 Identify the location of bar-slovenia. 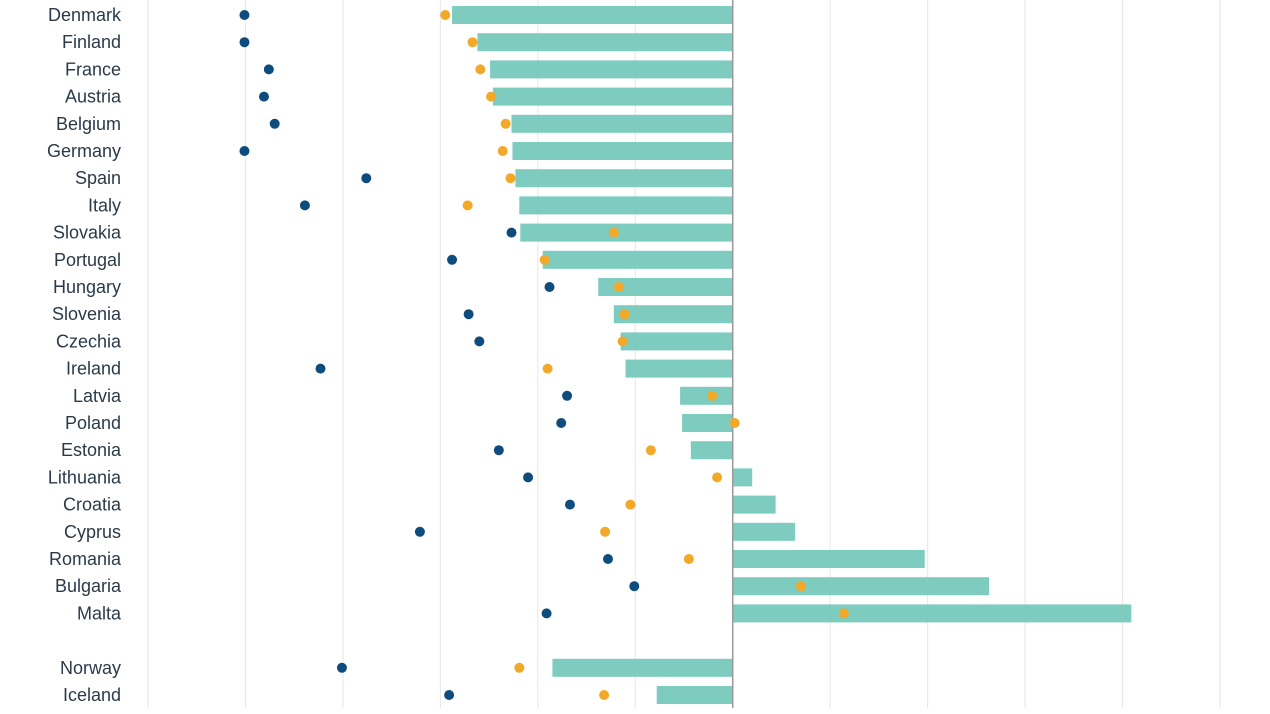
(673, 314).